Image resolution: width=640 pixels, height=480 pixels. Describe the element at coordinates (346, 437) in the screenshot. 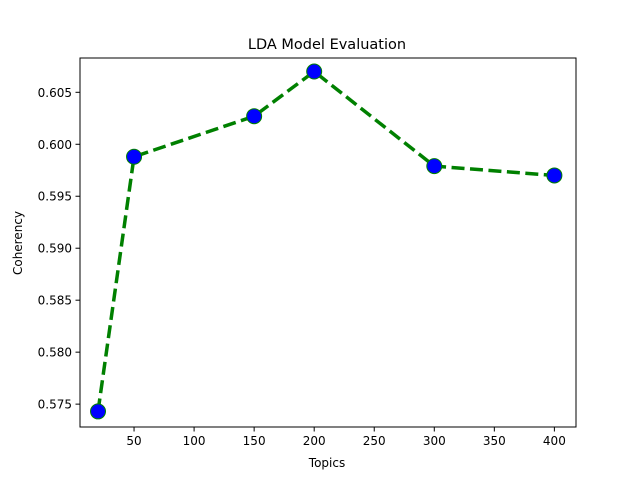

I see `x-axis: 50 100 150 200 250 300 350 400` at that location.